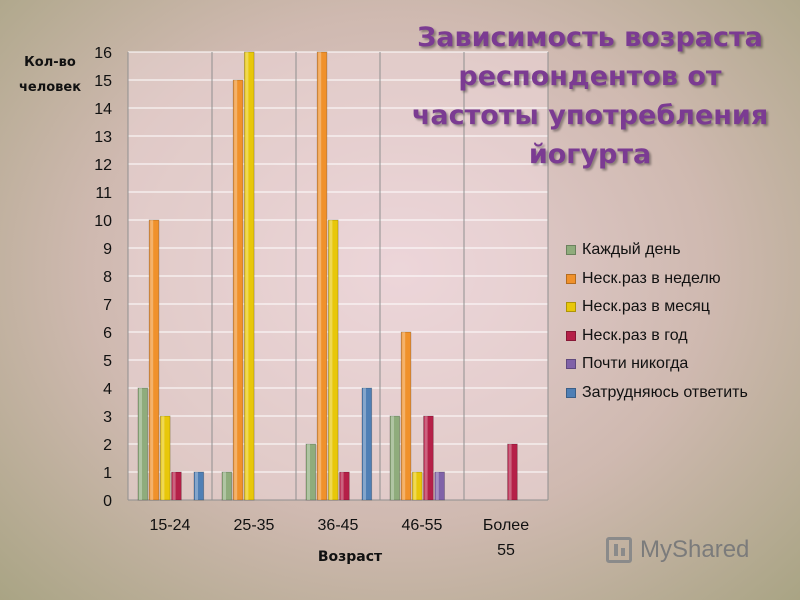 The image size is (800, 600). I want to click on y-tick-label: 15, so click(103, 81).